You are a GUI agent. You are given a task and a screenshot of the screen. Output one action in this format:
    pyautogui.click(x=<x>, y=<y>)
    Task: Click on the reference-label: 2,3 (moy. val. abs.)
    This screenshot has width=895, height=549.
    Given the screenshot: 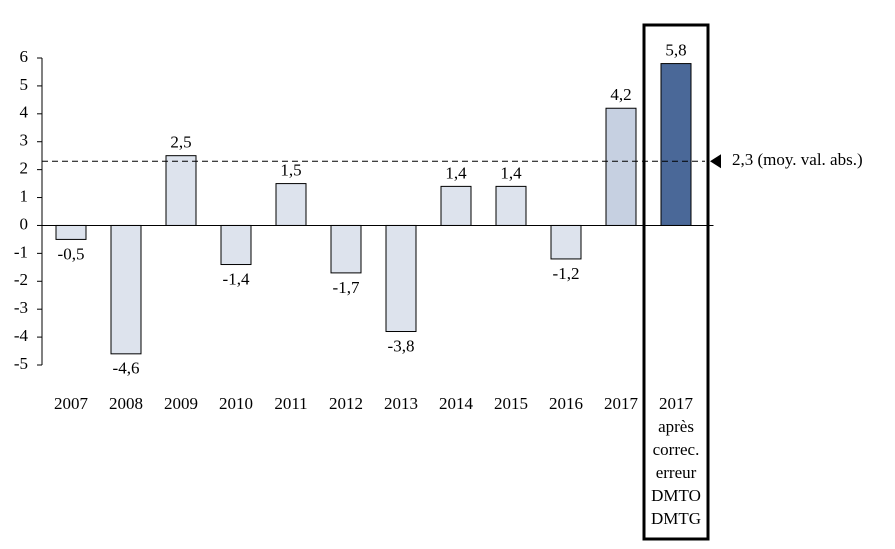 What is the action you would take?
    pyautogui.click(x=797, y=159)
    